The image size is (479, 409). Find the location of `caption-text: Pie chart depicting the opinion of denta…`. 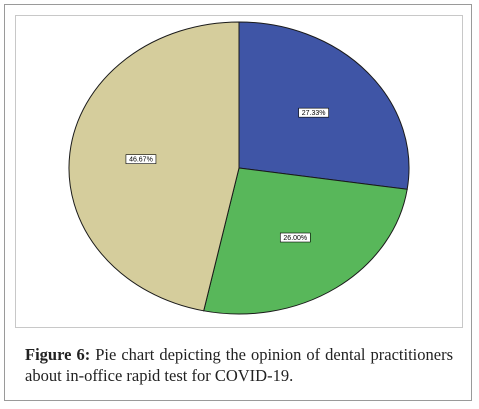

caption-text: Pie chart depicting the opinion of denta… is located at coordinates (239, 365).